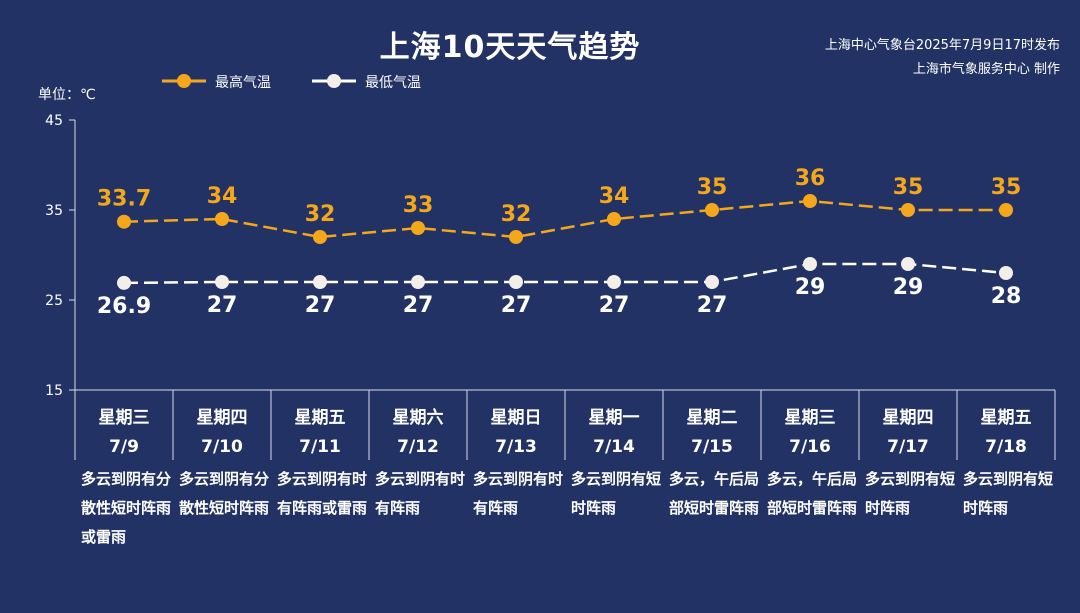  What do you see at coordinates (510, 47) in the screenshot?
I see `chart-title: 上海10天天气趋势` at bounding box center [510, 47].